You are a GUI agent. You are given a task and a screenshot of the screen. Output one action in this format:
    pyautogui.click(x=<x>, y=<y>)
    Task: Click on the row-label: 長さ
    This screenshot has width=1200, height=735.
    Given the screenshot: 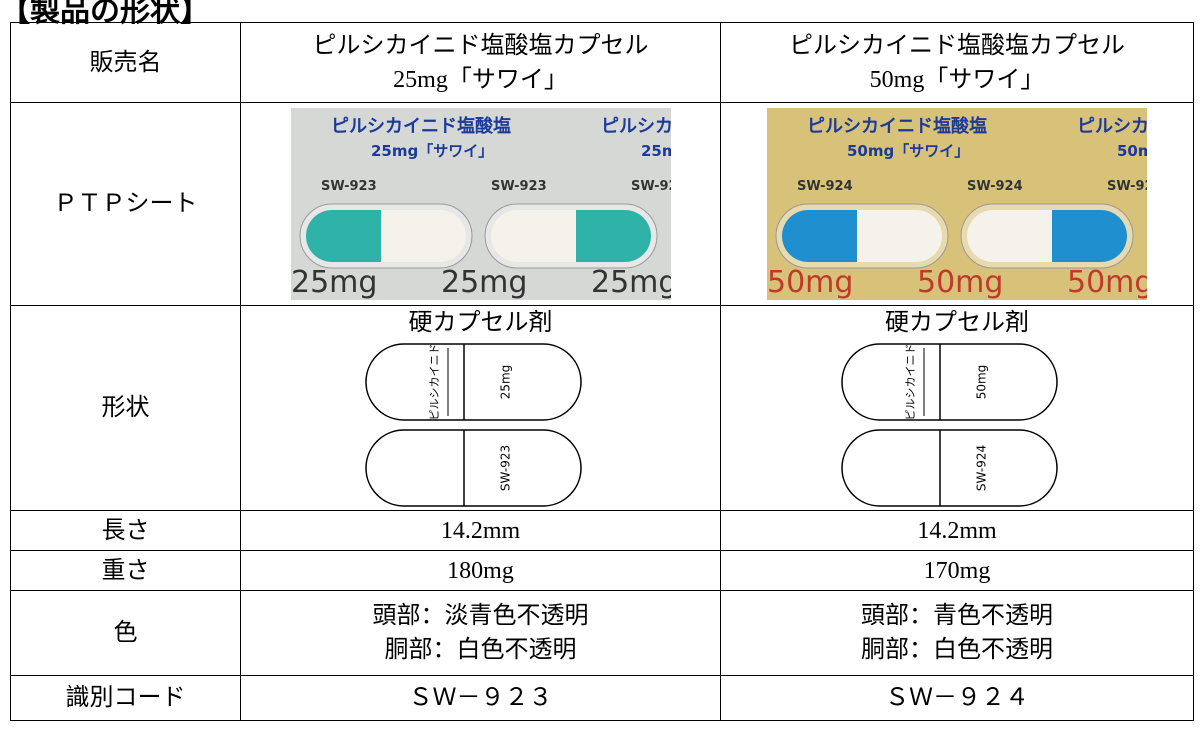 What is the action you would take?
    pyautogui.click(x=125, y=530)
    